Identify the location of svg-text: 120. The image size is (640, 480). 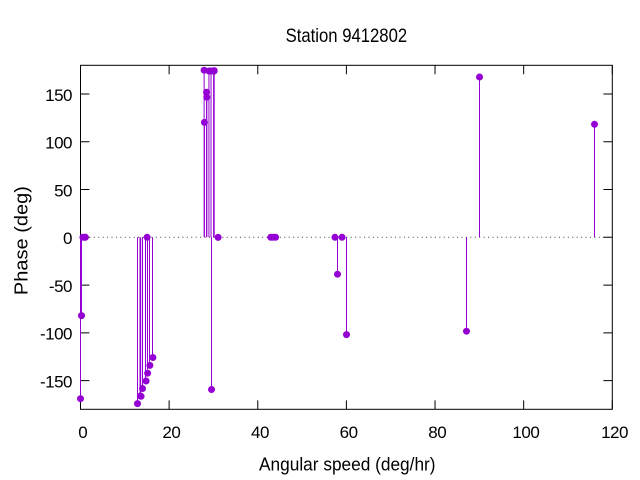
(614, 432).